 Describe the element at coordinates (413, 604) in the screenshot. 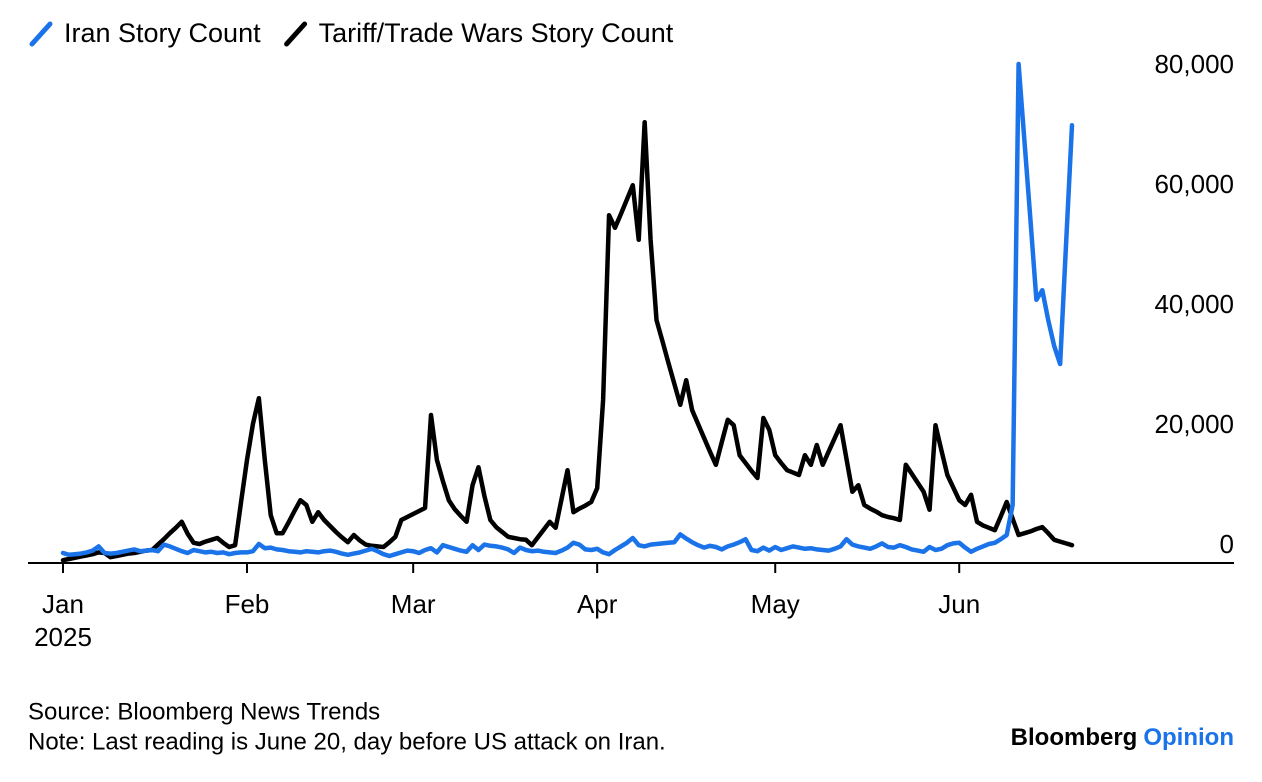

I see `x-tick-label: Mar` at that location.